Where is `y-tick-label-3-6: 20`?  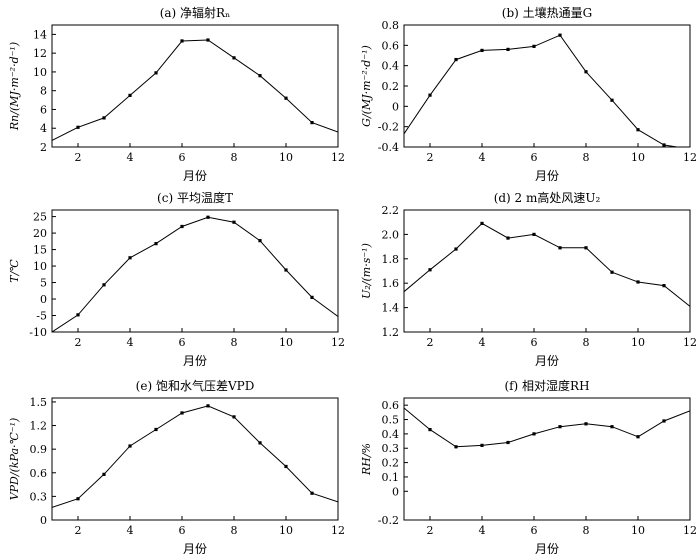
y-tick-label-3-6: 20 is located at coordinates (40, 233).